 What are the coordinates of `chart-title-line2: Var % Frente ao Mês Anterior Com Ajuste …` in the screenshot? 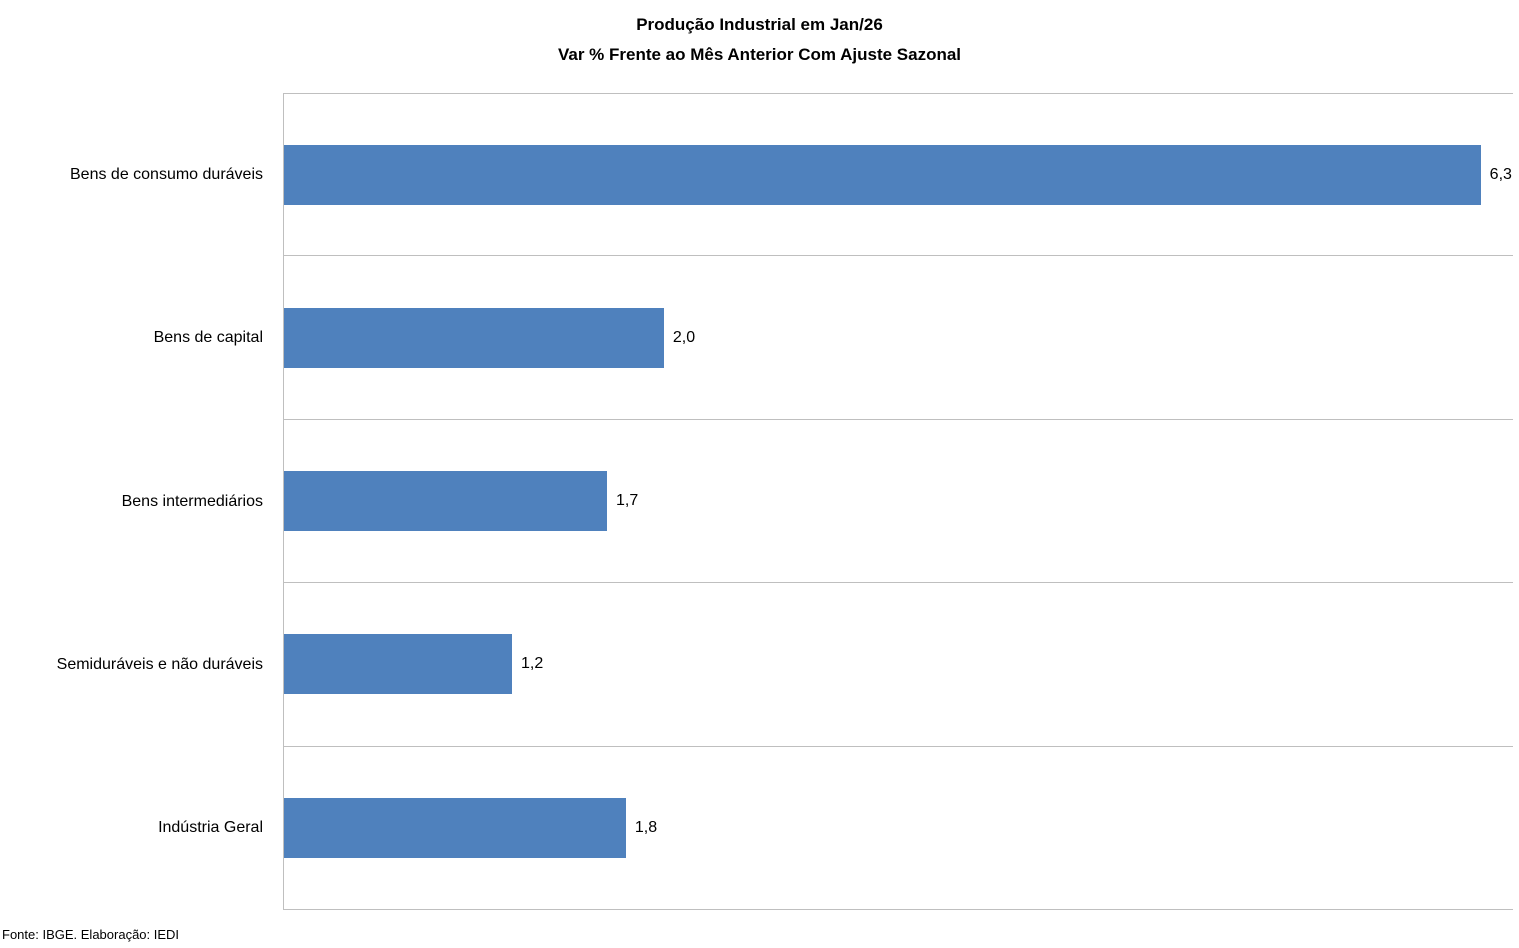 It's located at (759, 54).